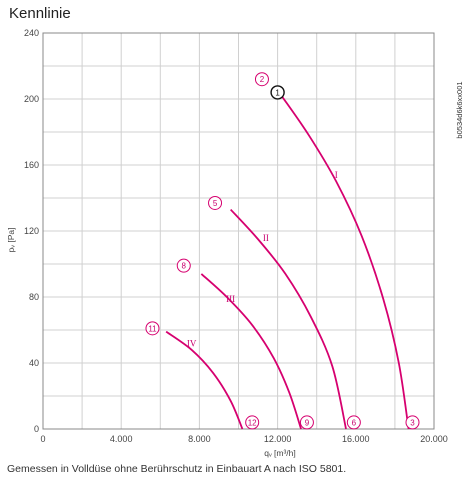  I want to click on marker-number: 1, so click(277, 92).